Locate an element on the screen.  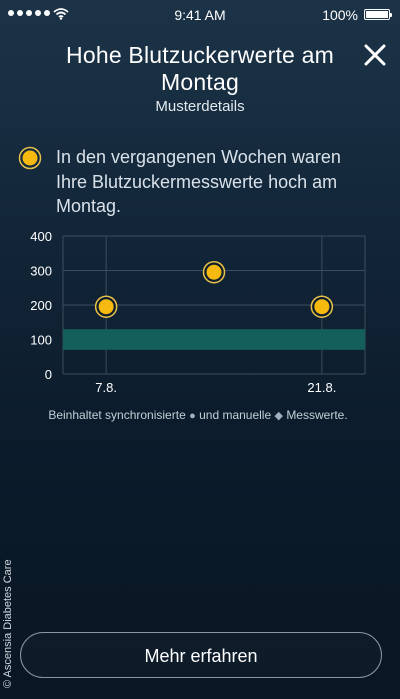
x-axis-ticks: 7.8. 21.8. is located at coordinates (215, 387).